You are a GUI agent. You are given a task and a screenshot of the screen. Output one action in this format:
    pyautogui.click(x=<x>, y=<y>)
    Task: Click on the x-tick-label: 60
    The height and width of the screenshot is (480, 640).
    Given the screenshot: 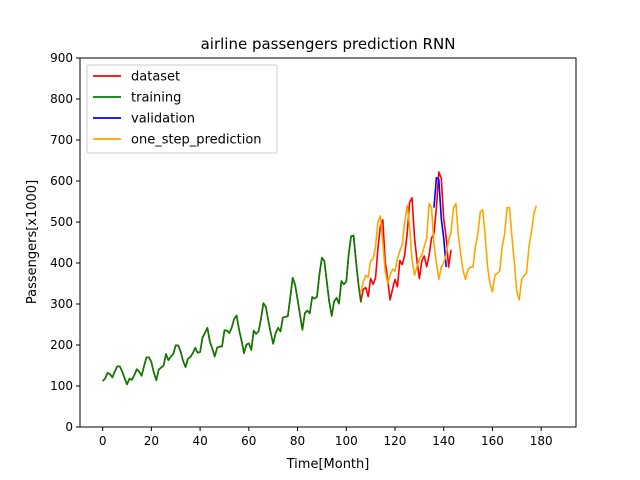 What is the action you would take?
    pyautogui.click(x=248, y=441)
    